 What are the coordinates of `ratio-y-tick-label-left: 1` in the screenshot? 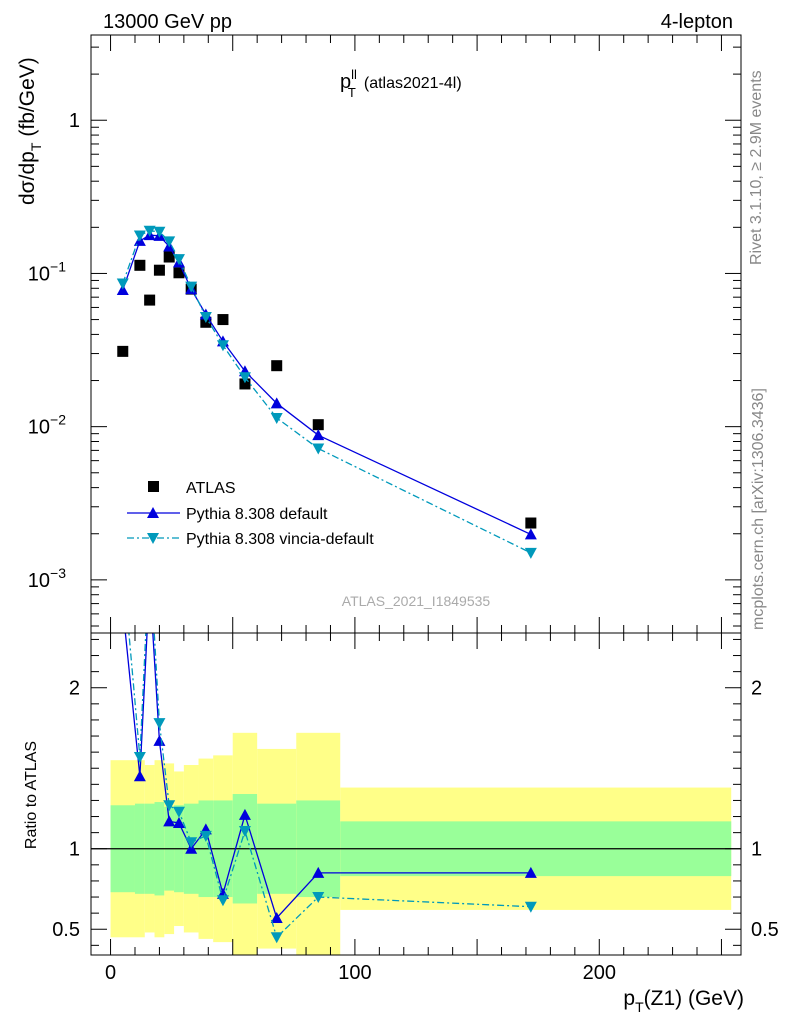 It's located at (74, 850).